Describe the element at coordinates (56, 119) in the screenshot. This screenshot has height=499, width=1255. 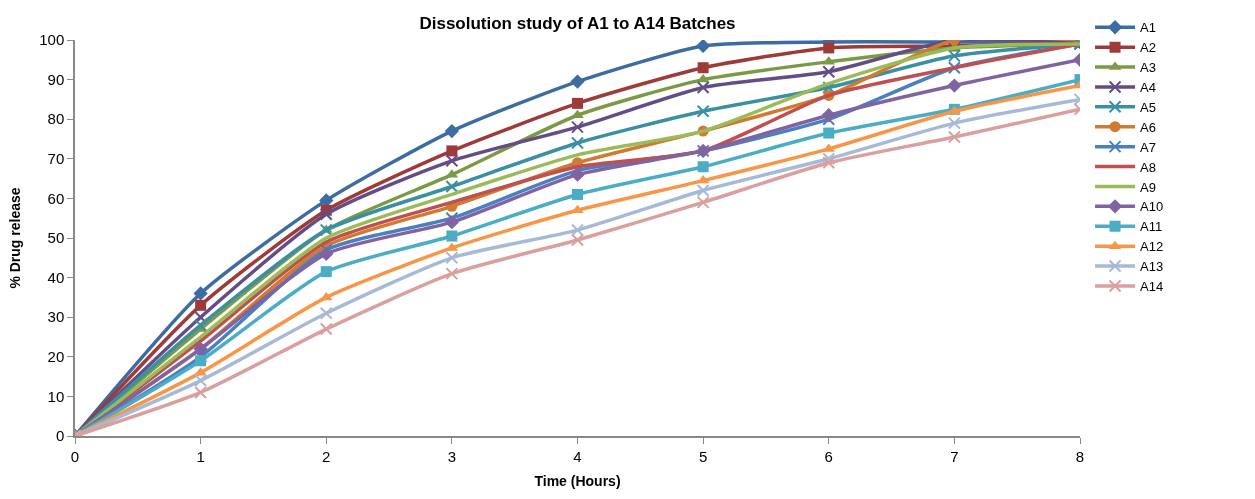
I see `y-tick-label: 80` at that location.